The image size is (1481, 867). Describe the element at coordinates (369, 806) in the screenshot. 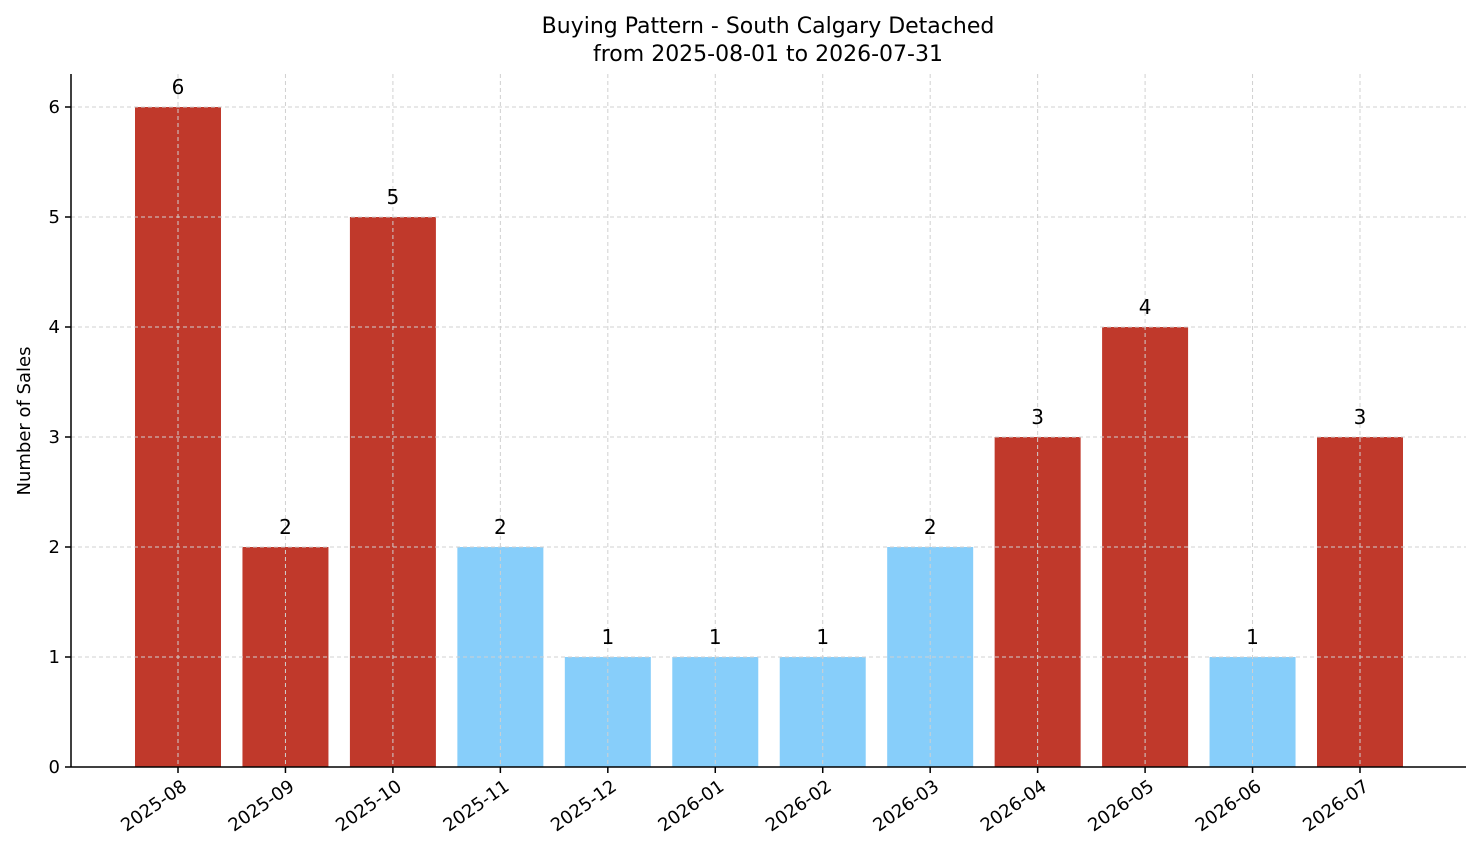

I see `x-tick-label-2025-10: 2025-10` at that location.